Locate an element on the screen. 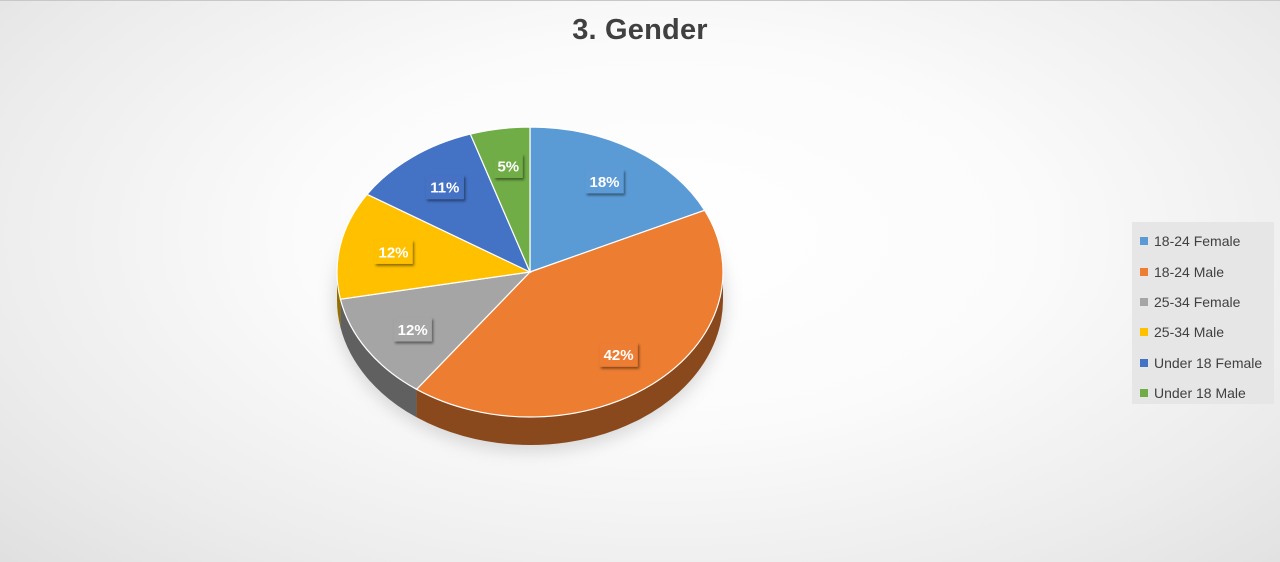 This screenshot has width=1280, height=562. legend-label: Under 18 Female is located at coordinates (1208, 362).